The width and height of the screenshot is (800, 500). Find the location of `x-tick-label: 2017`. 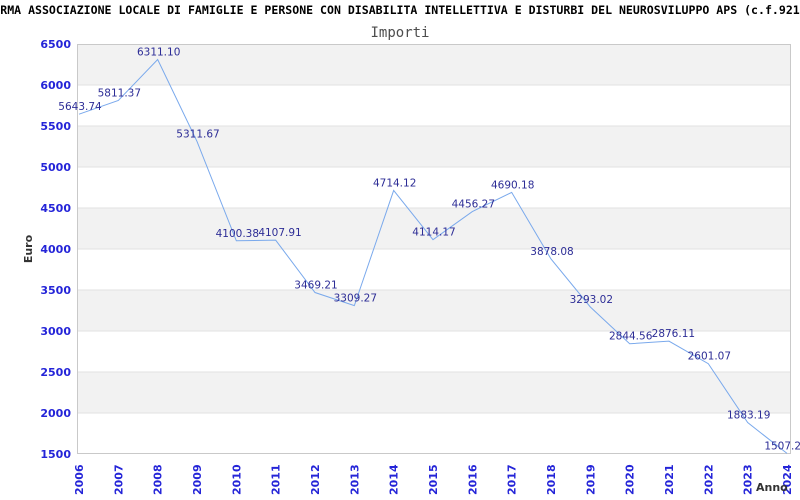

x-tick-label: 2017 is located at coordinates (512, 479).